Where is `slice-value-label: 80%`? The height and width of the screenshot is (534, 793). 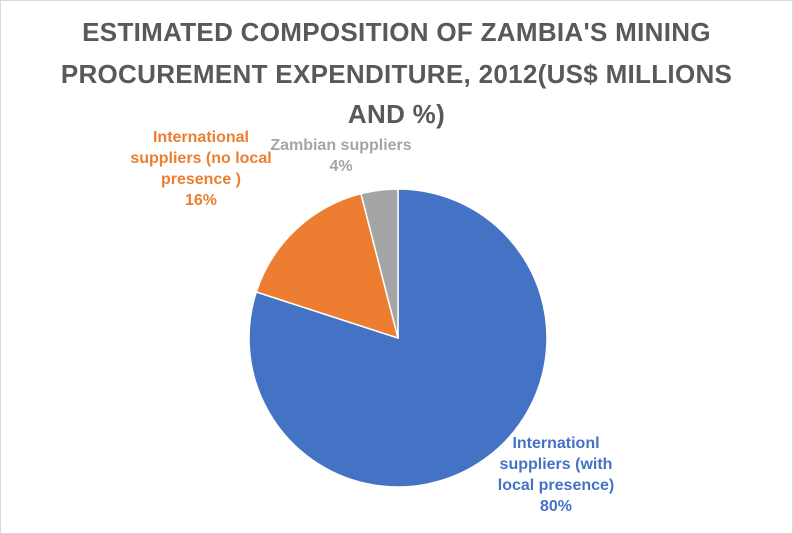
slice-value-label: 80% is located at coordinates (556, 506).